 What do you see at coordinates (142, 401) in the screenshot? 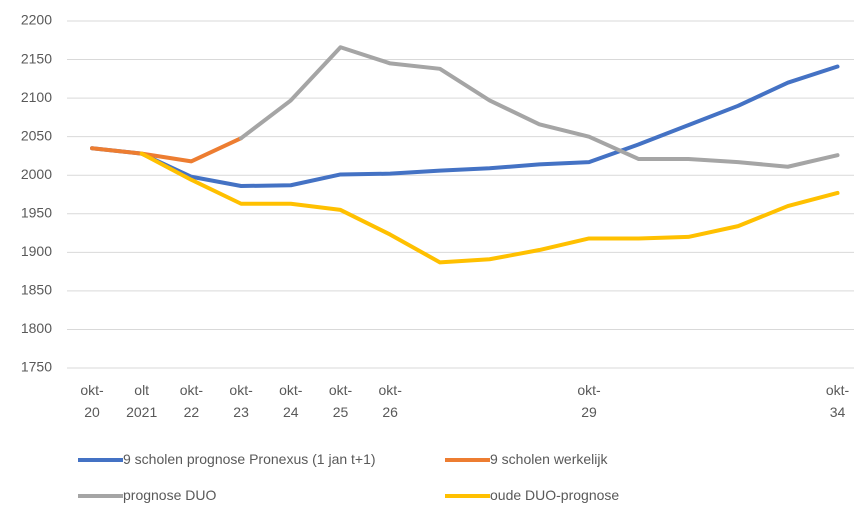
I see `x-tick-label: olt 2021` at bounding box center [142, 401].